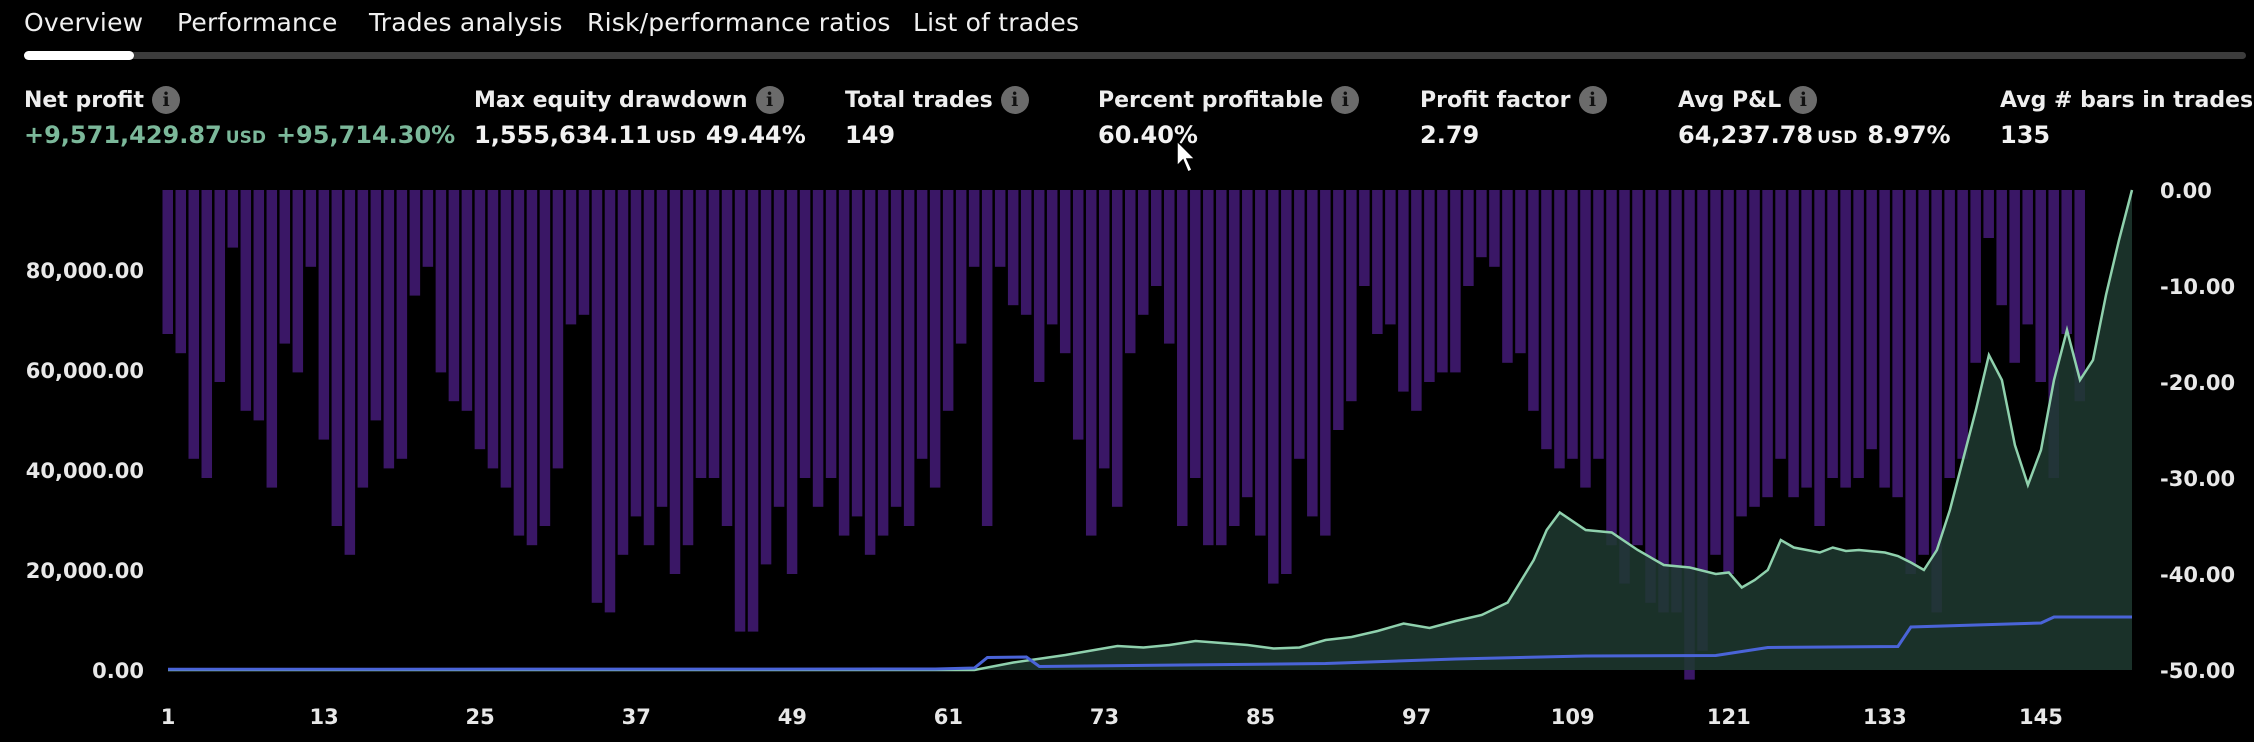 This screenshot has width=2254, height=742. What do you see at coordinates (870, 135) in the screenshot?
I see `total-trades-value: 149` at bounding box center [870, 135].